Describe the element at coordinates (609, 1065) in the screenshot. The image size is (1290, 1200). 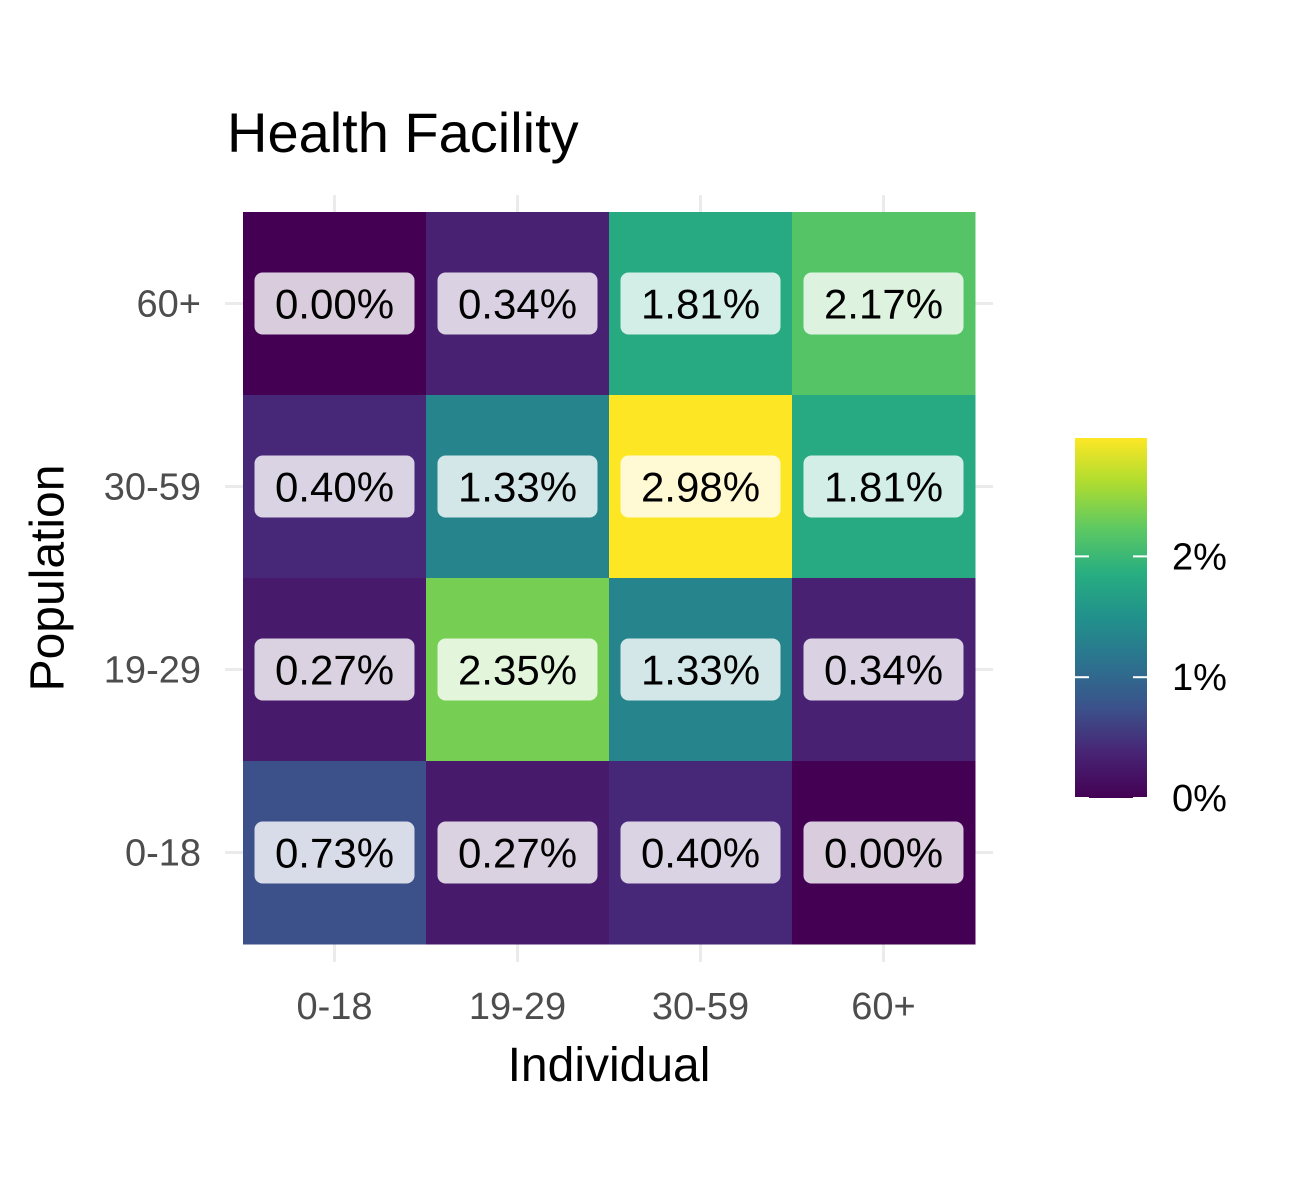
I see `x-axis-label: Individual` at that location.